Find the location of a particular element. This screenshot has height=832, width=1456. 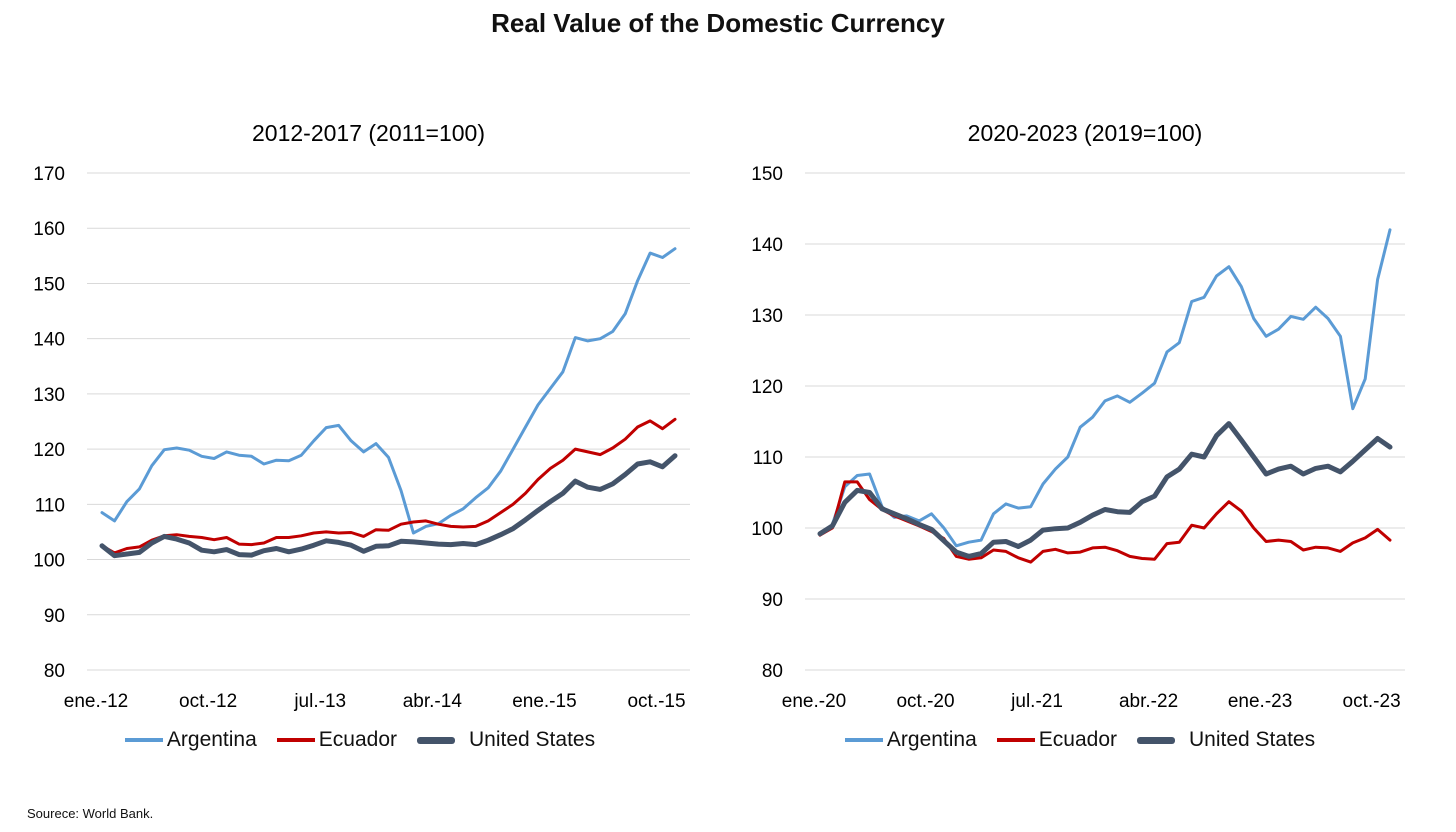

chart-title: 2012-2017 (2011=100) is located at coordinates (368, 133).